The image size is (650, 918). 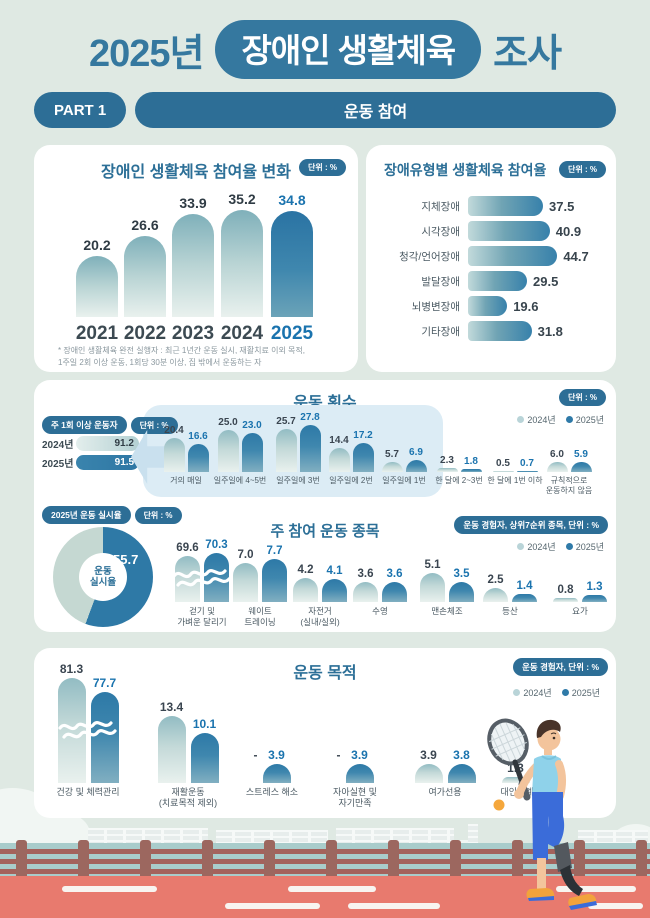 What do you see at coordinates (560, 419) in the screenshot?
I see `legend: 2024년 2025년` at bounding box center [560, 419].